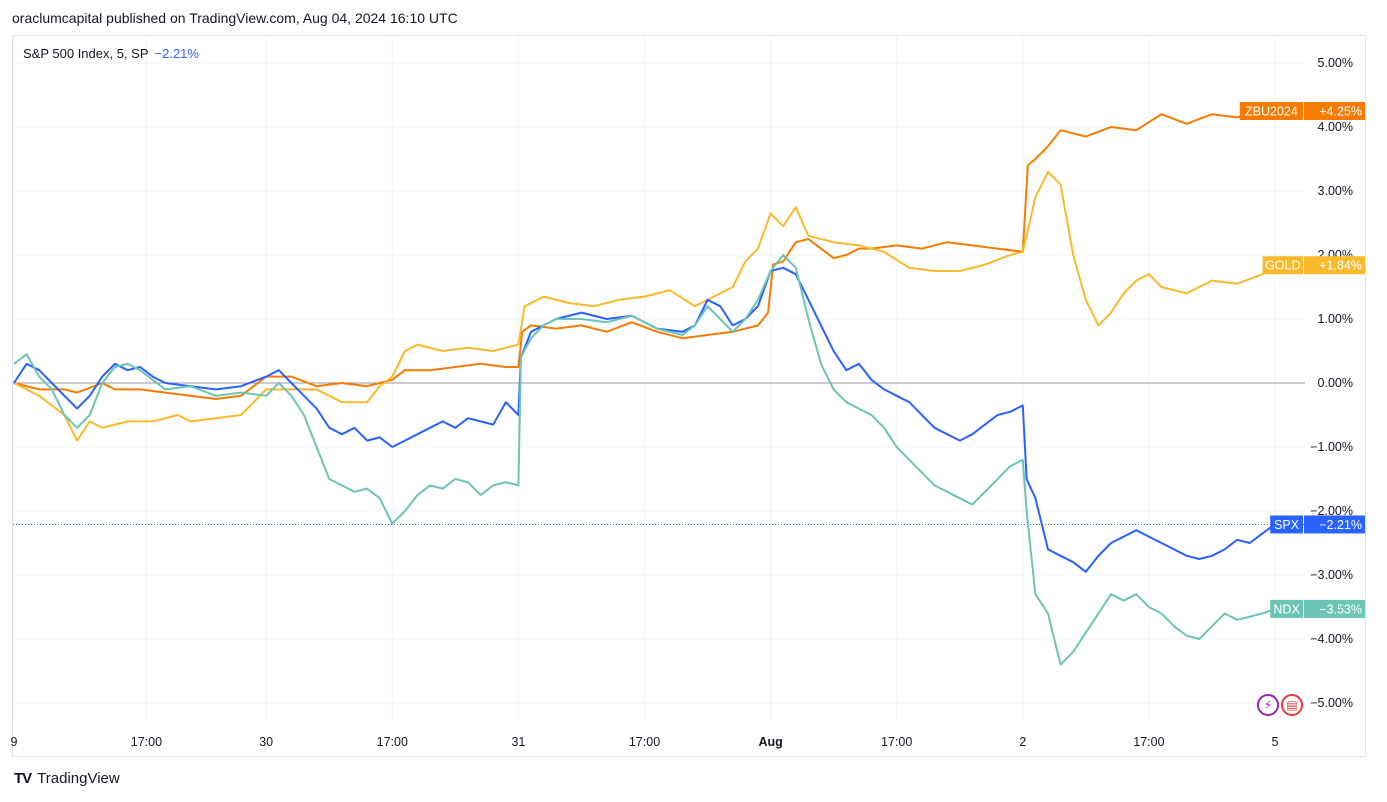 This screenshot has width=1387, height=802. I want to click on series-value-label: +4.25%, so click(1340, 112).